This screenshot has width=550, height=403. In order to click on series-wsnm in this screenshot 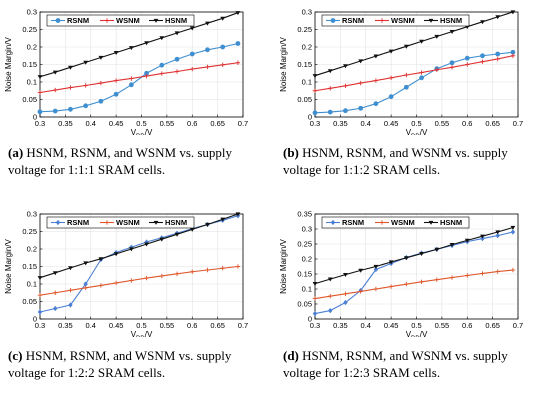, I will do `click(414, 73)`.